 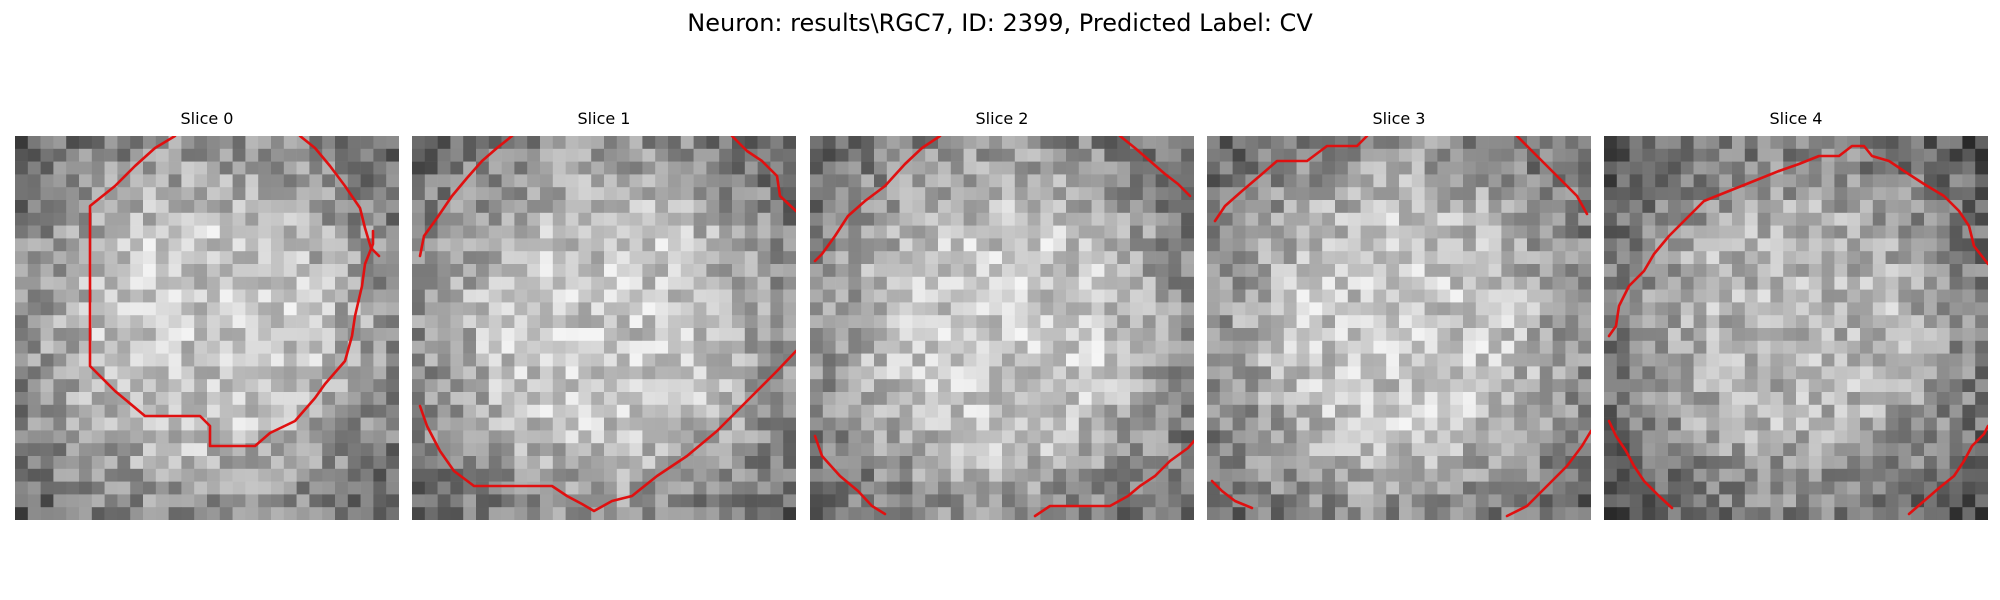 I want to click on slice-panel-1: Slice 1, so click(x=604, y=314).